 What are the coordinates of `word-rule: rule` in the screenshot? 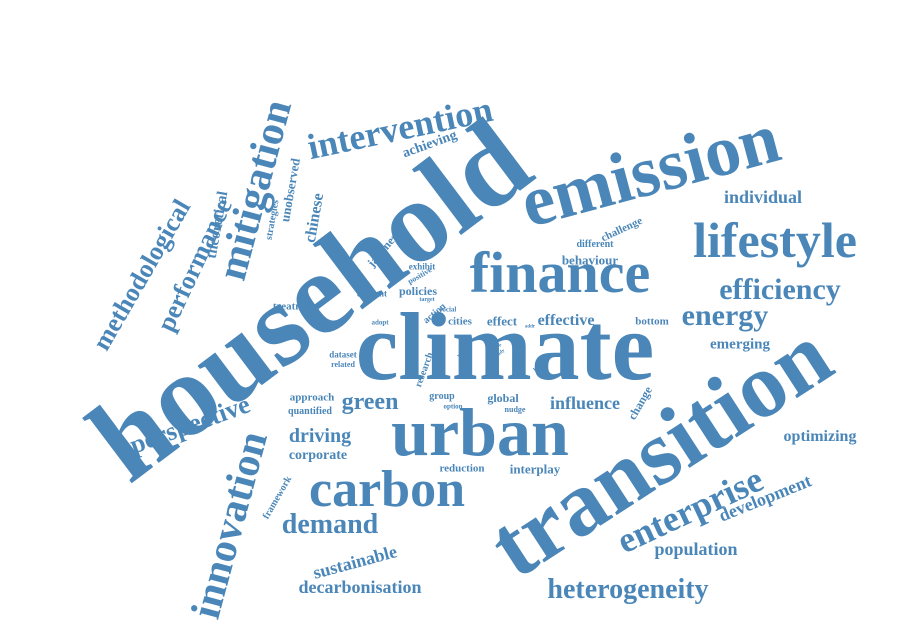 It's located at (497, 346).